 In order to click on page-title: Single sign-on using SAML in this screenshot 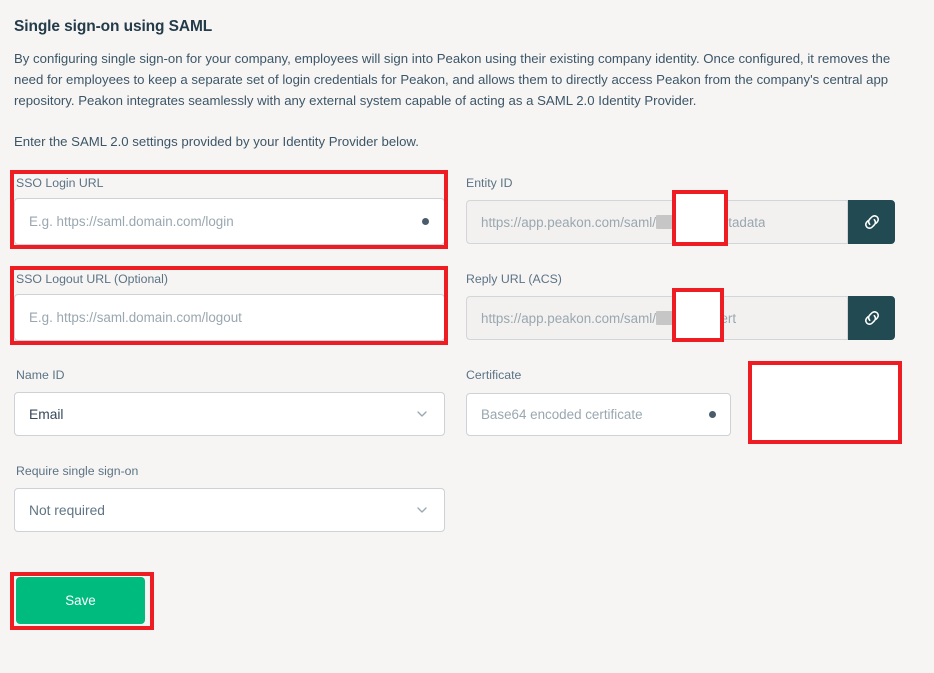, I will do `click(113, 26)`.